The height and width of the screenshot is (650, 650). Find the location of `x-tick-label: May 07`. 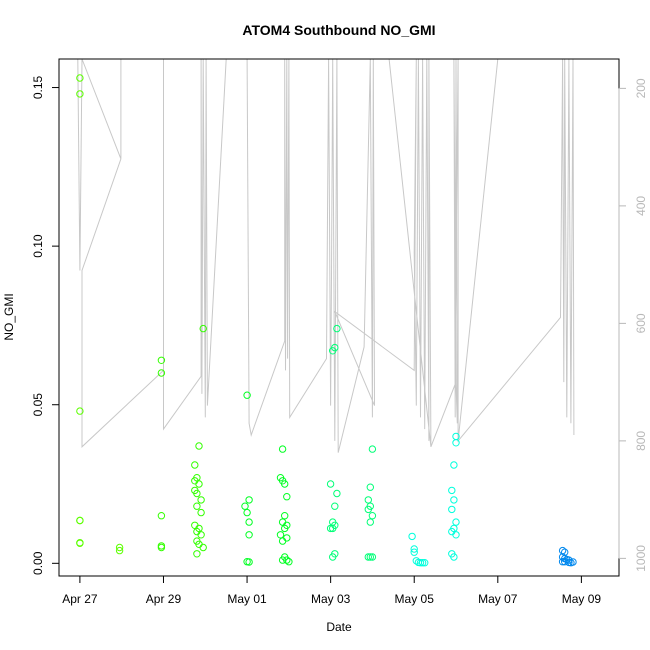

x-tick-label: May 07 is located at coordinates (498, 599).